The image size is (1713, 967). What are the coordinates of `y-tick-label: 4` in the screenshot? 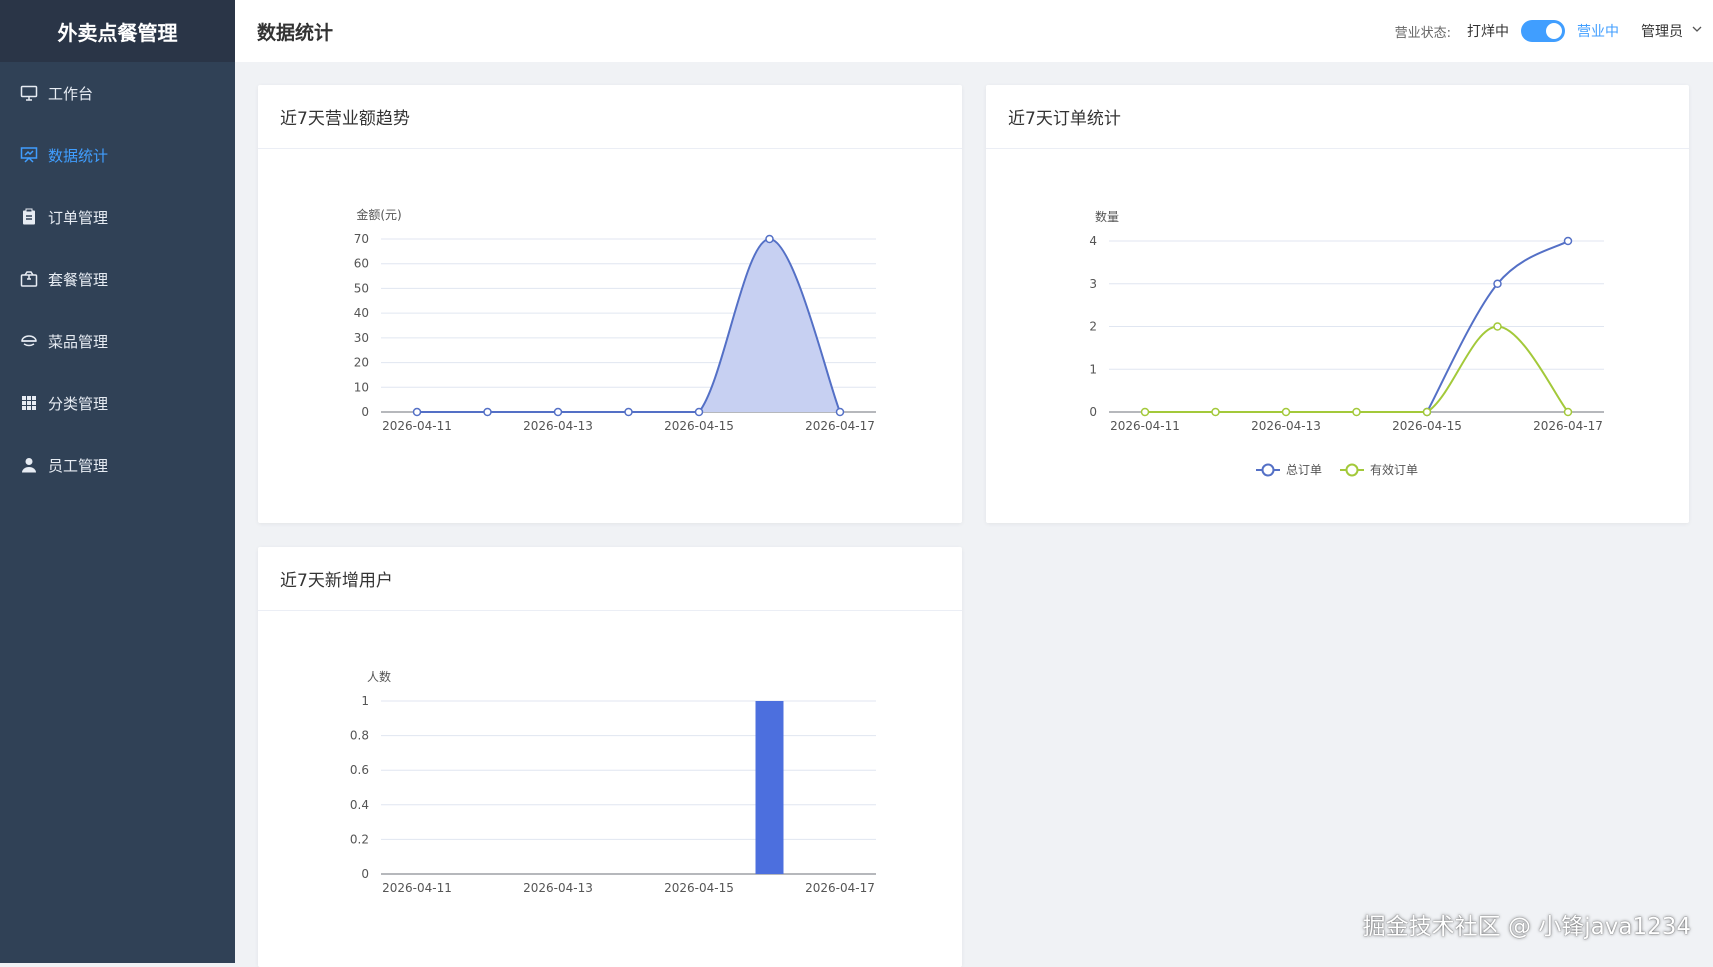 It's located at (1093, 241).